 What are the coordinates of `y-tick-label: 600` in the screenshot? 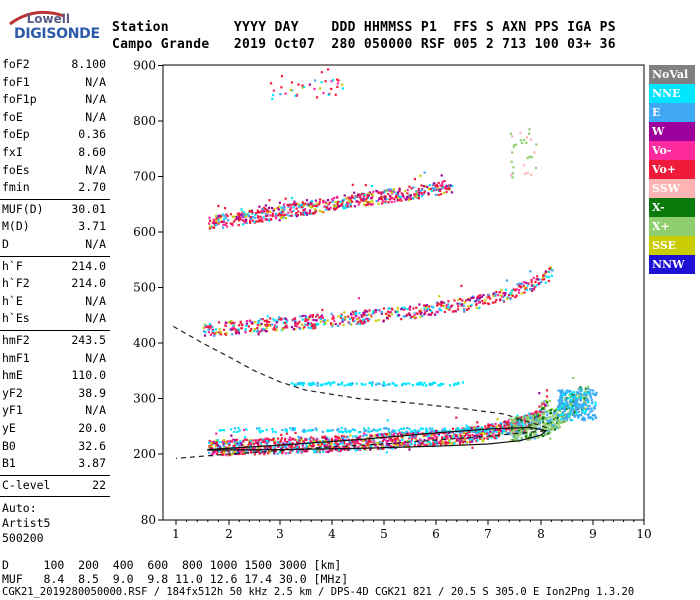 It's located at (144, 232).